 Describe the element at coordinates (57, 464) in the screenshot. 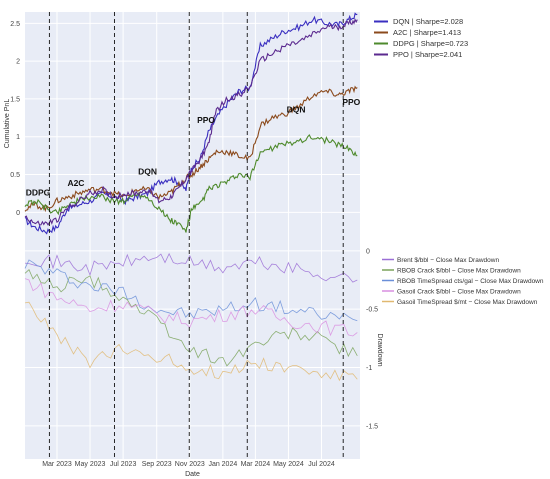

I see `x-tick-label: Mar 2023` at that location.